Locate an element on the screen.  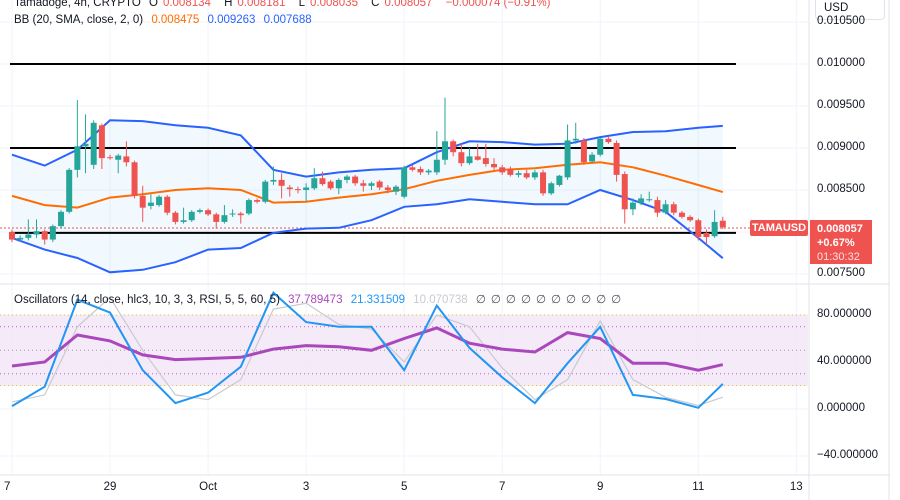
currency-button: USD is located at coordinates (850, 10).